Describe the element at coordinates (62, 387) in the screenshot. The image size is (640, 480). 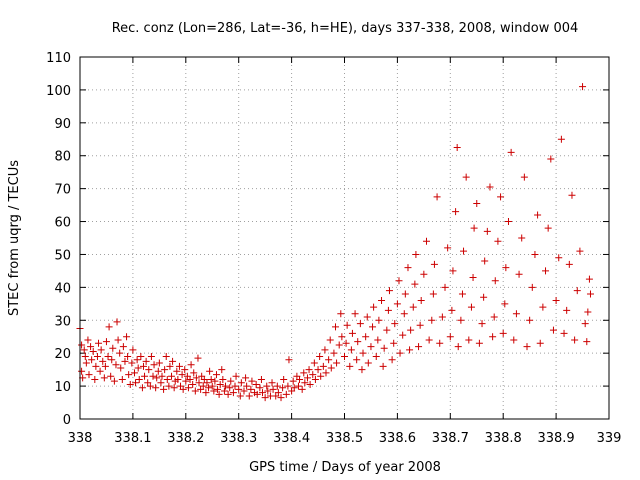
I see `y-tick-label: 10` at that location.